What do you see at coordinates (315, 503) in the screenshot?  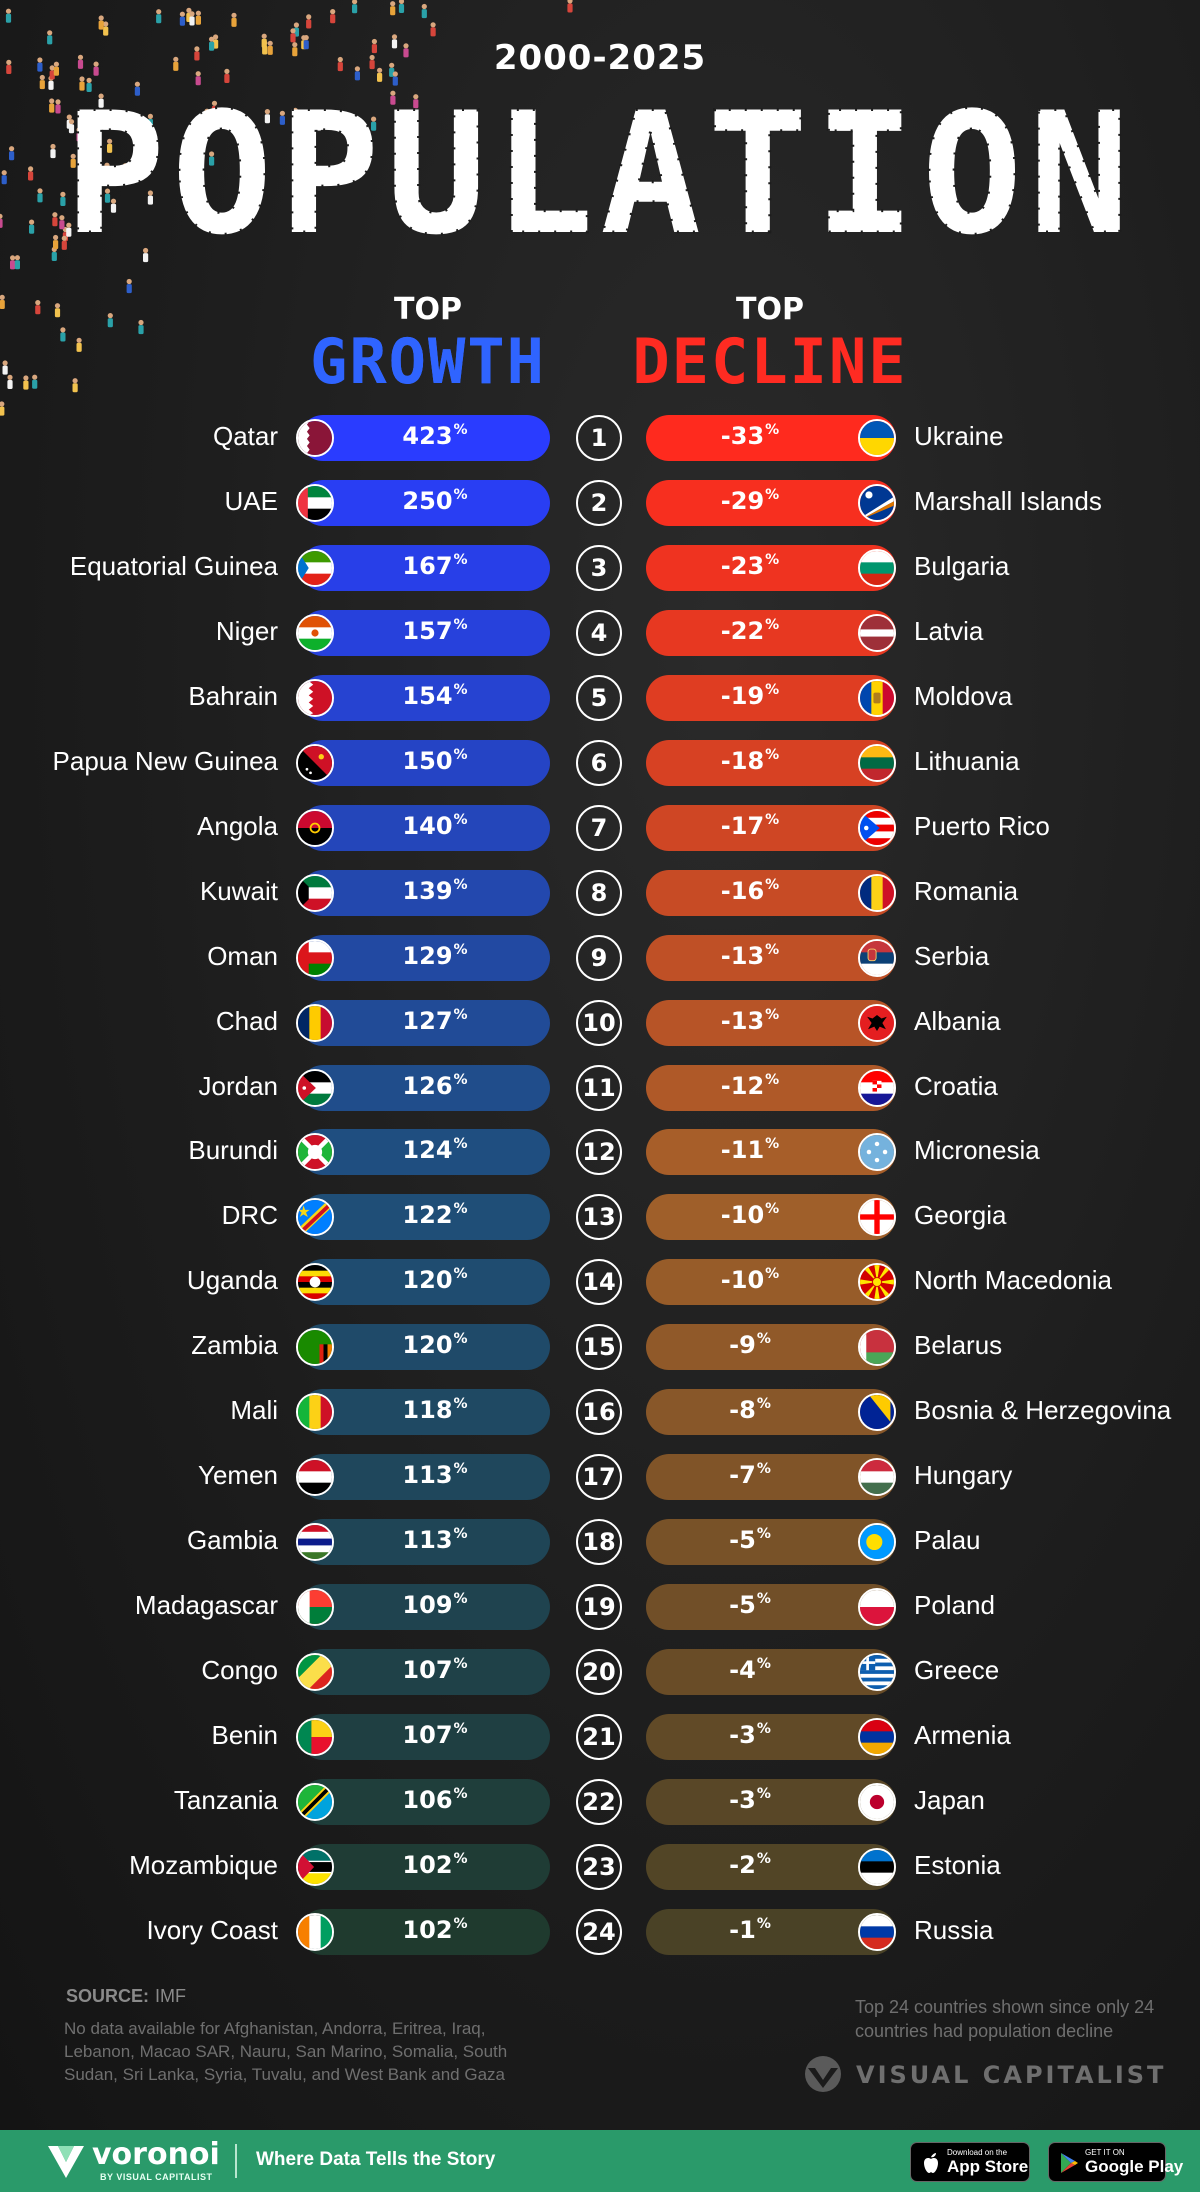 I see `uae-flag-icon` at bounding box center [315, 503].